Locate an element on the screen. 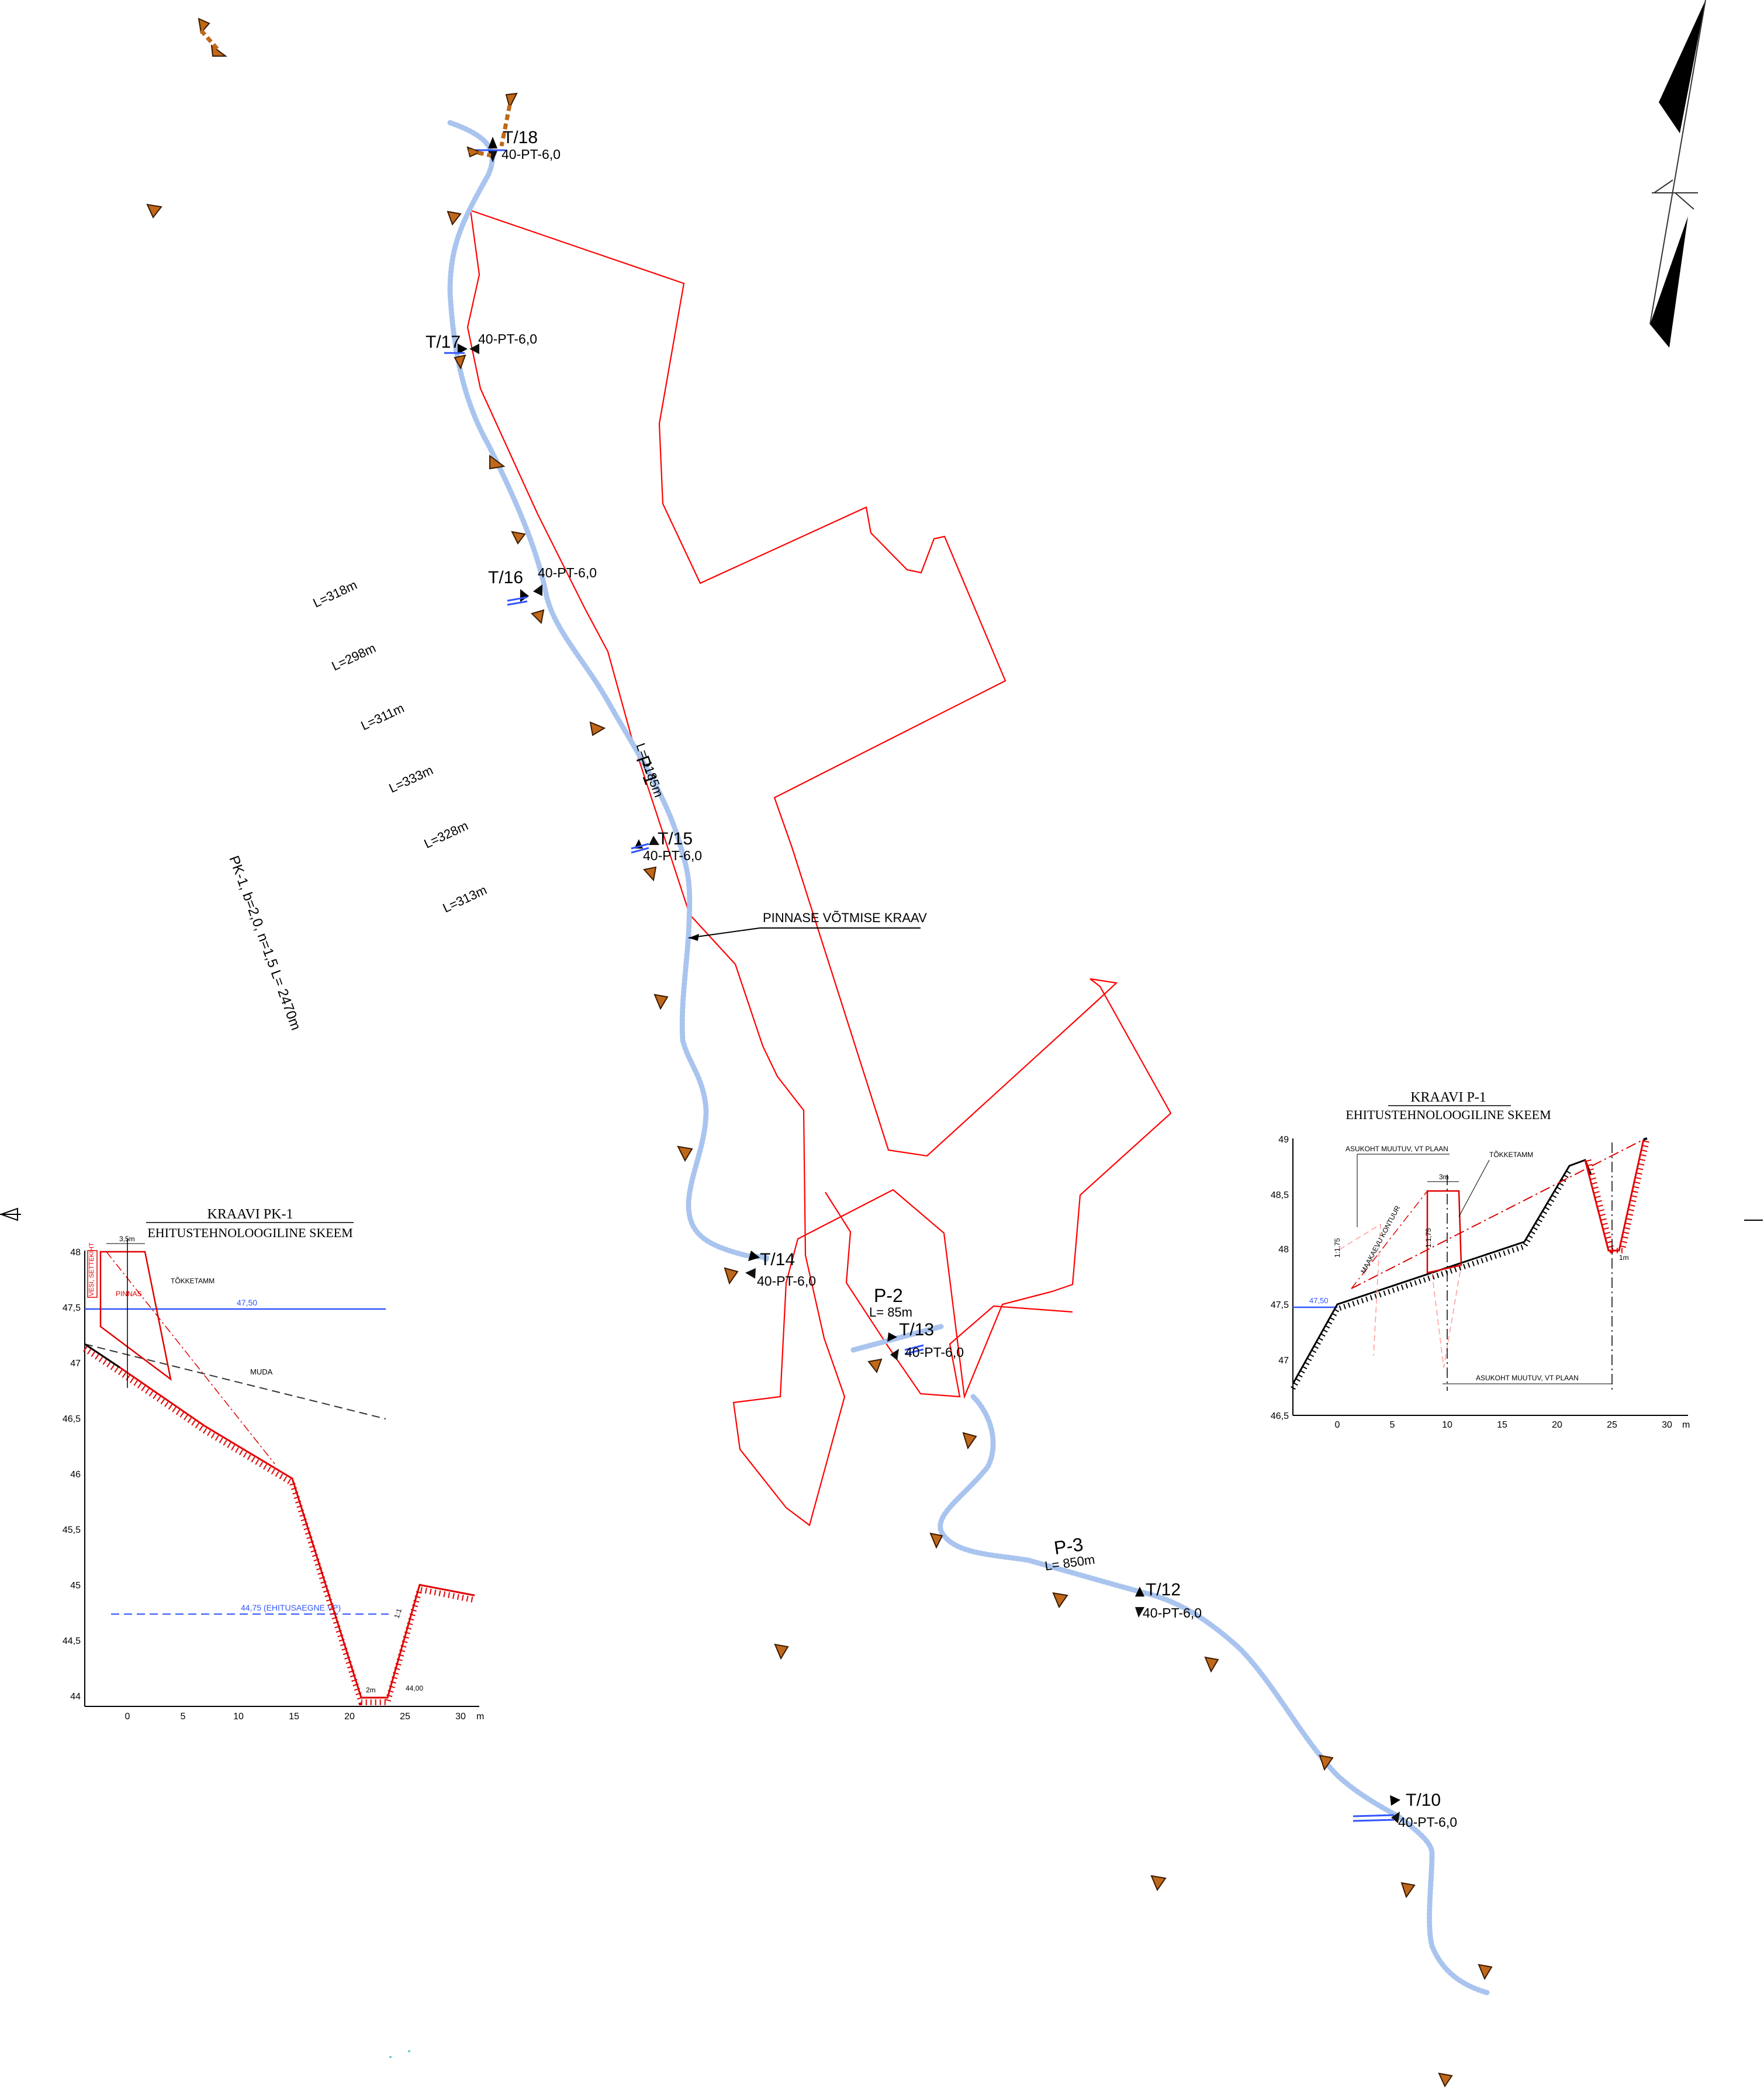 The width and height of the screenshot is (1764, 2088). ditch-p3 is located at coordinates (1214, 1695).